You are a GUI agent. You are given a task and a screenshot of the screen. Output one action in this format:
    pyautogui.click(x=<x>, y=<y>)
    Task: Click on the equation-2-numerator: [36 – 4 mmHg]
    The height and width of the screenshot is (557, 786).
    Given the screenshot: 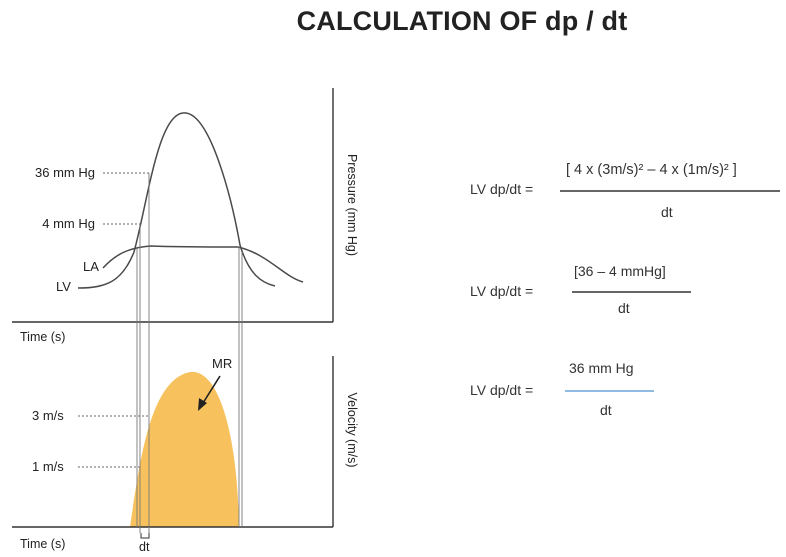 What is the action you would take?
    pyautogui.click(x=620, y=271)
    